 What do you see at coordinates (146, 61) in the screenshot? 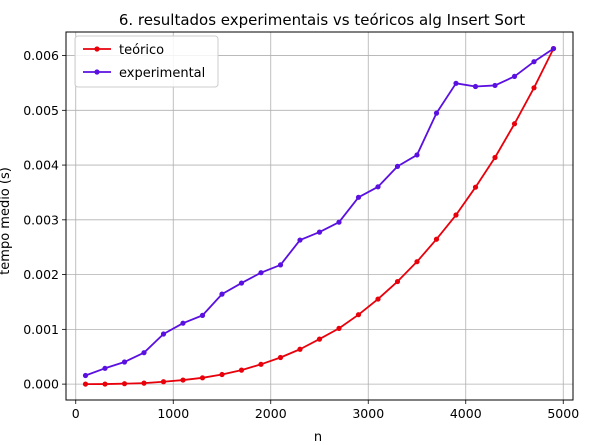
I see `legend: teórico experimental` at bounding box center [146, 61].